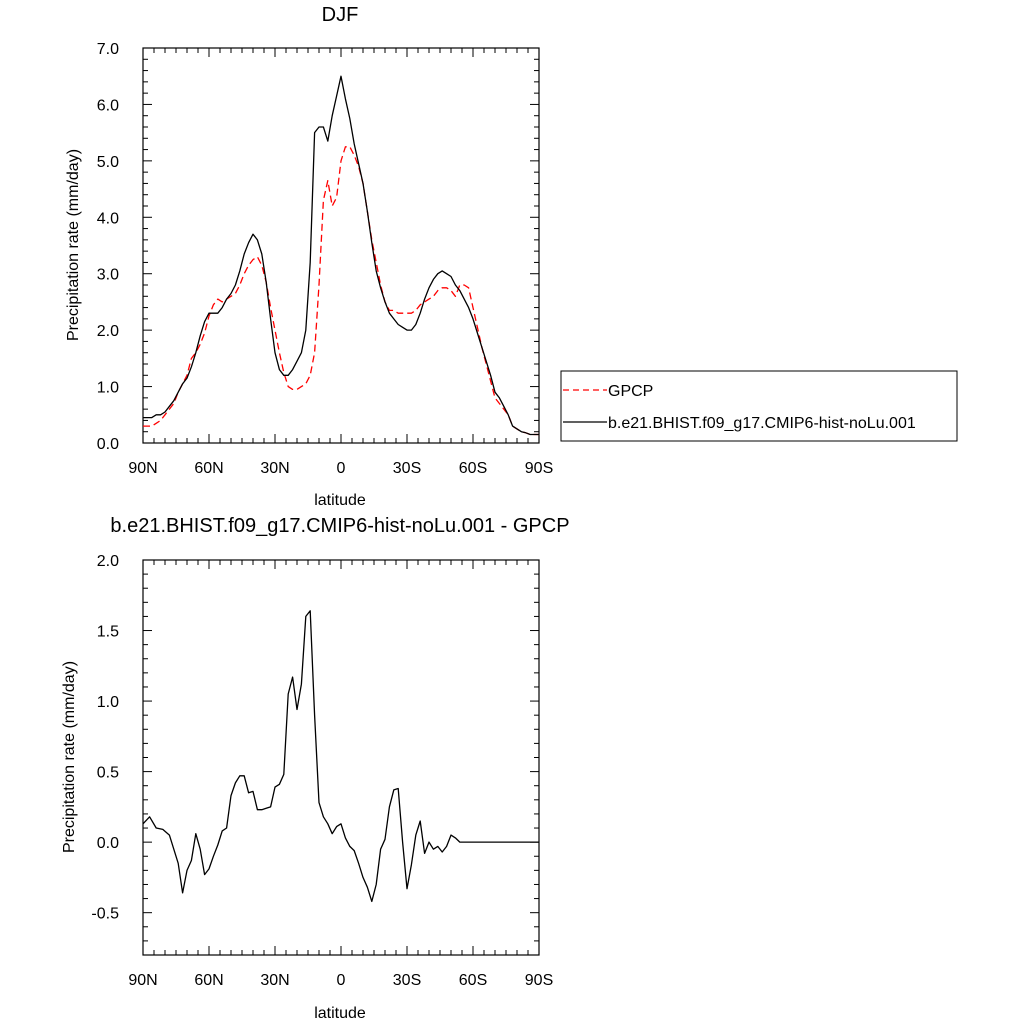  Describe the element at coordinates (340, 1013) in the screenshot. I see `bottom-x-axis-label: latitude` at that location.